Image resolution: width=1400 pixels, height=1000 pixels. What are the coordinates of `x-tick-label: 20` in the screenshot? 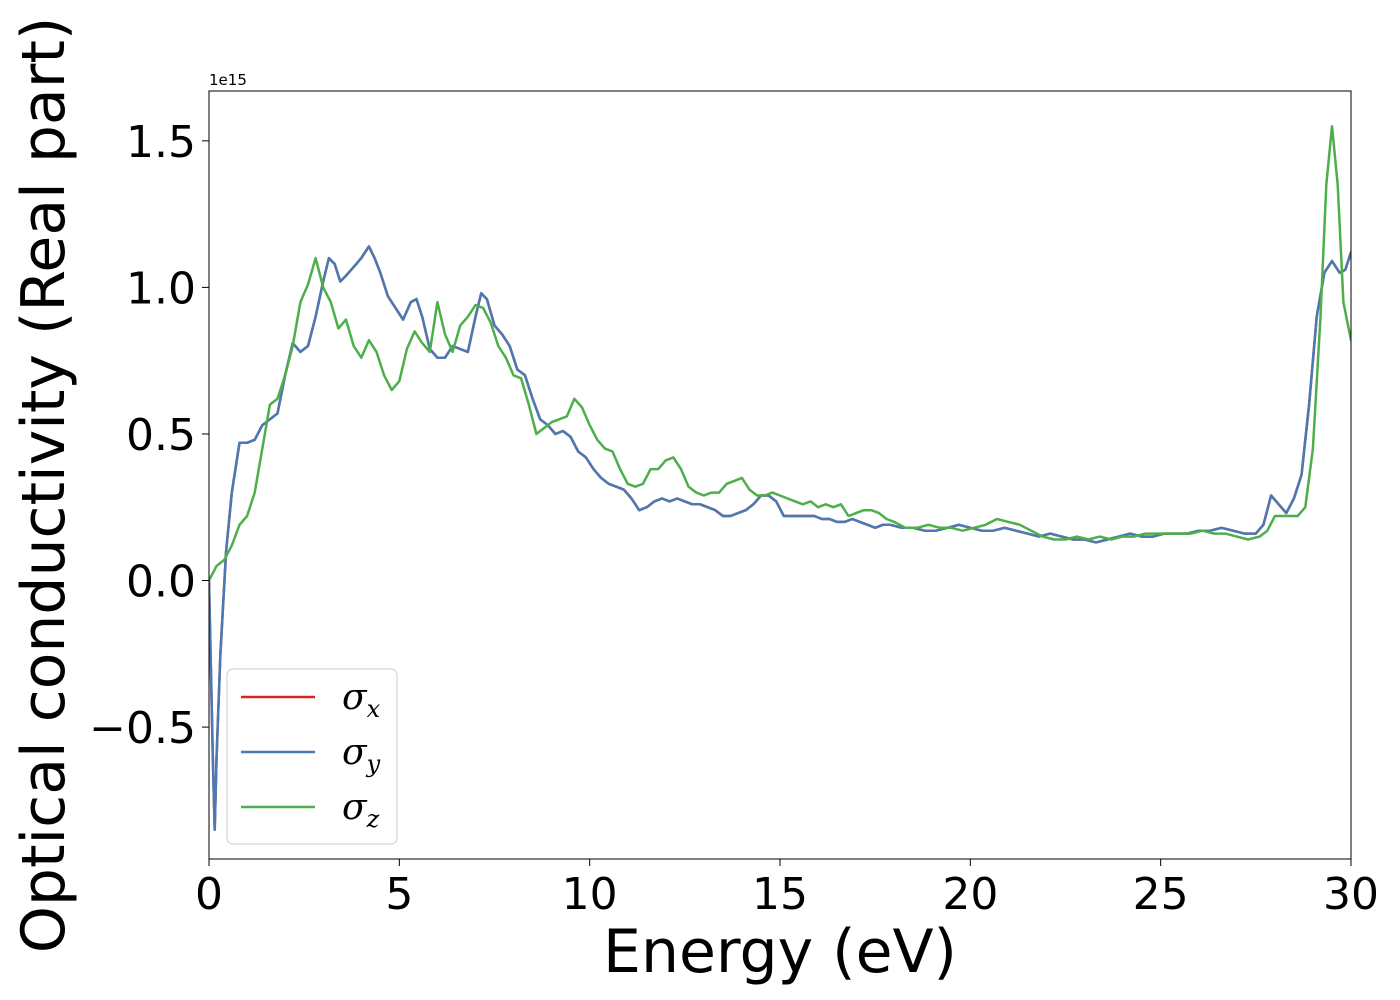 It's located at (970, 894).